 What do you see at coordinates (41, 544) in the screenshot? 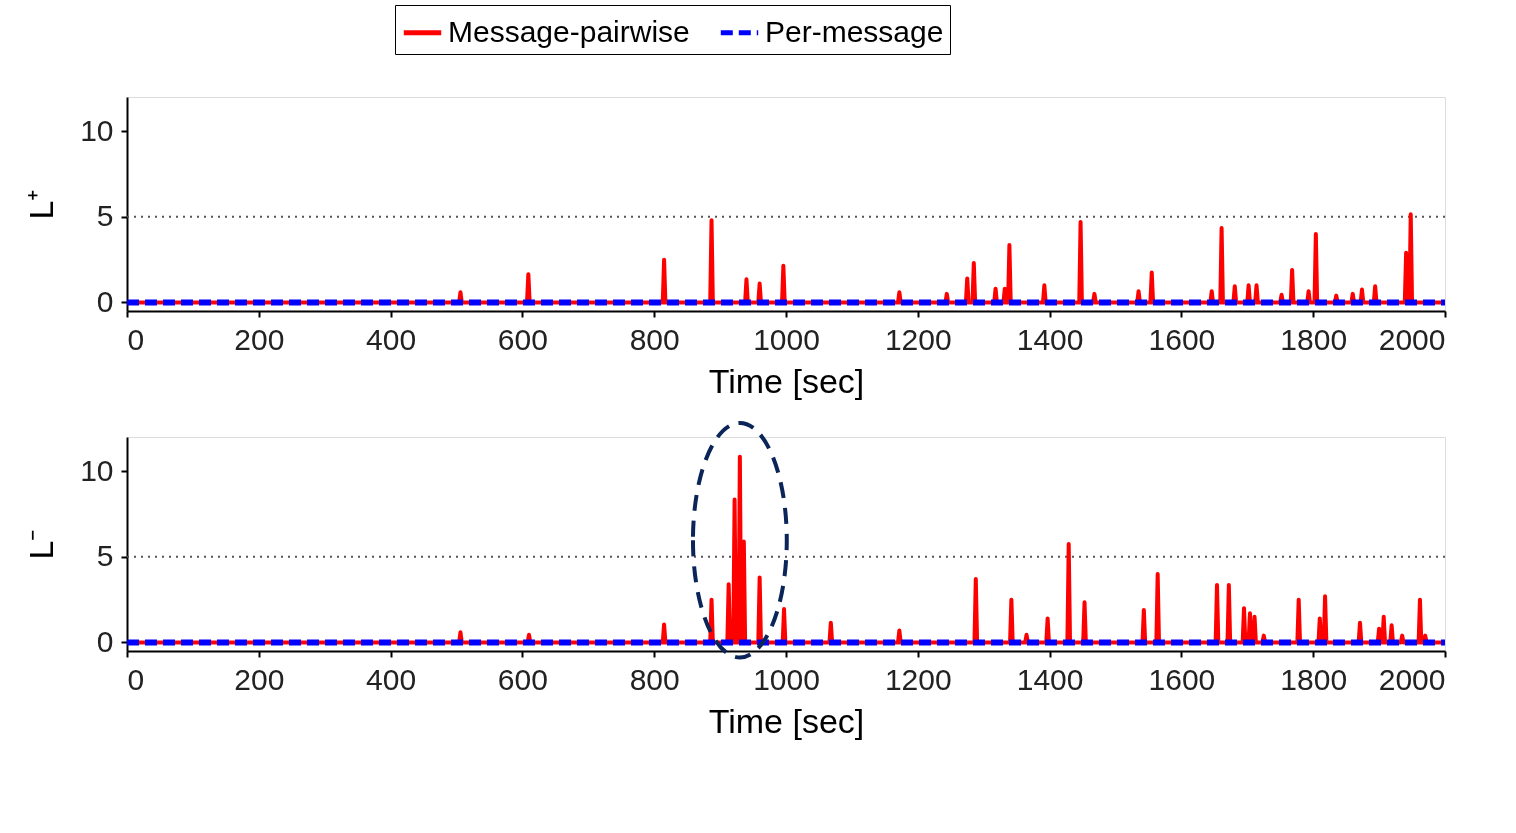
I see `y-axis-title: L⁻` at bounding box center [41, 544].